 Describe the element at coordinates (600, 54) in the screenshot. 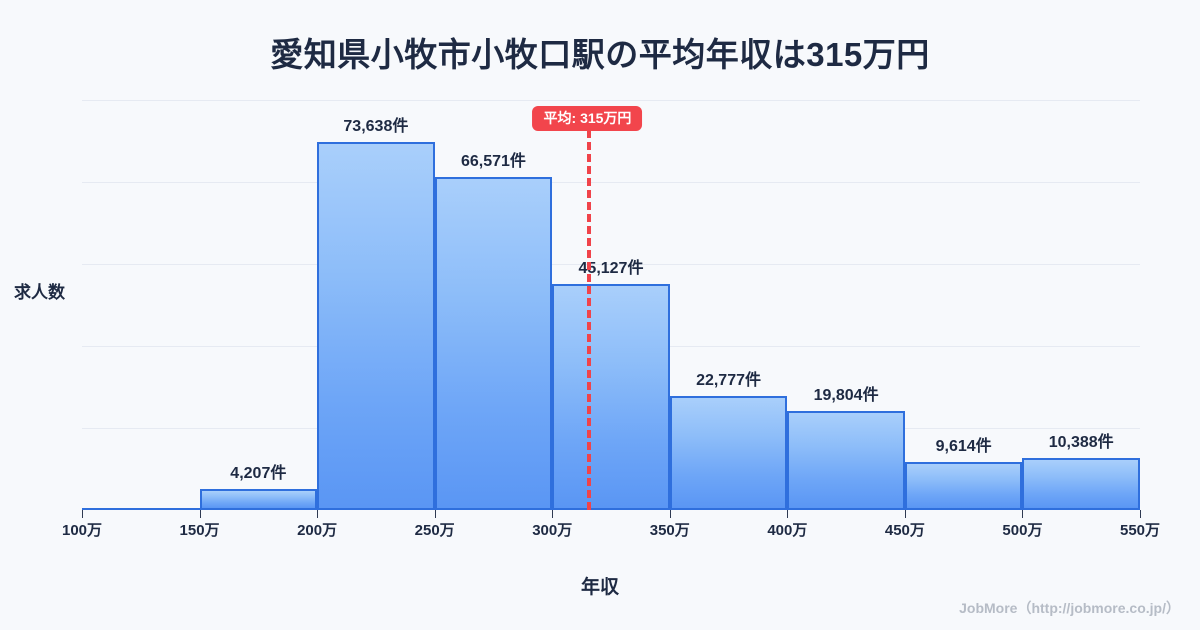

I see `chart-title: 愛知県小牧市小牧口駅の平均年収は315万円` at that location.